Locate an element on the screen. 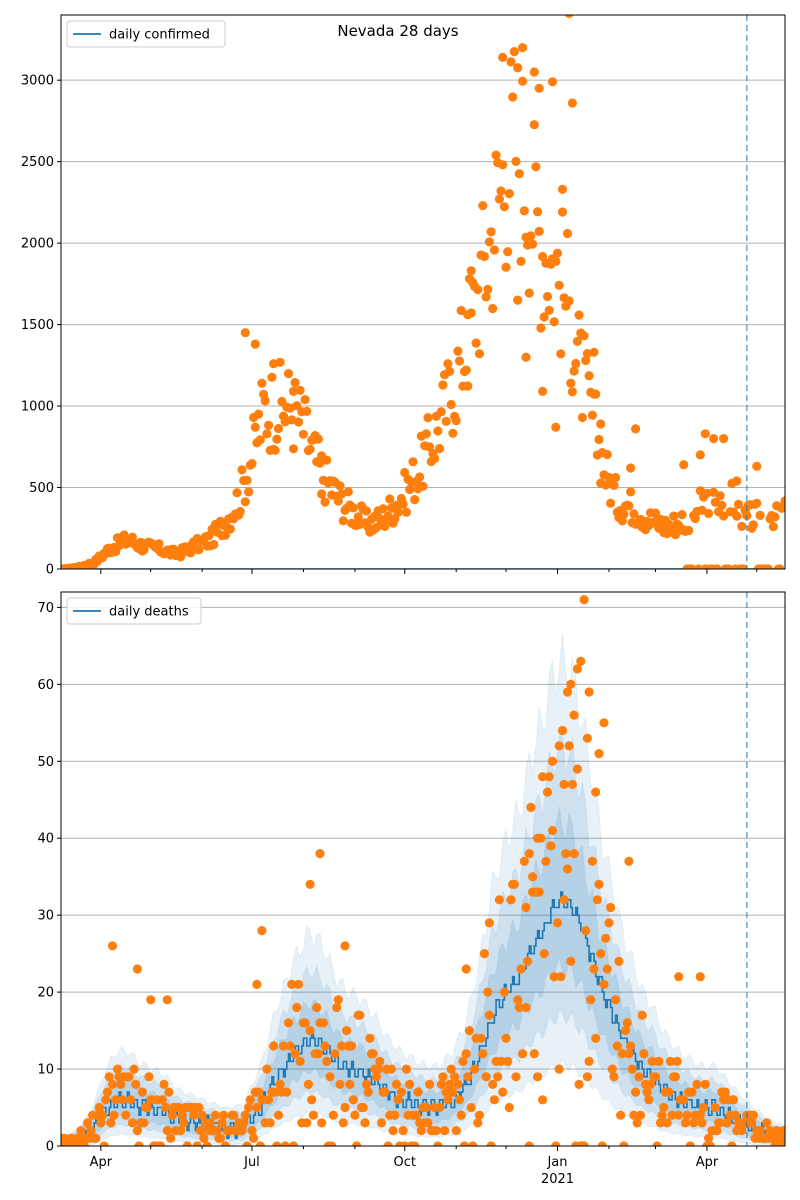 This screenshot has width=800, height=1200. legend: daily deaths is located at coordinates (134, 611).